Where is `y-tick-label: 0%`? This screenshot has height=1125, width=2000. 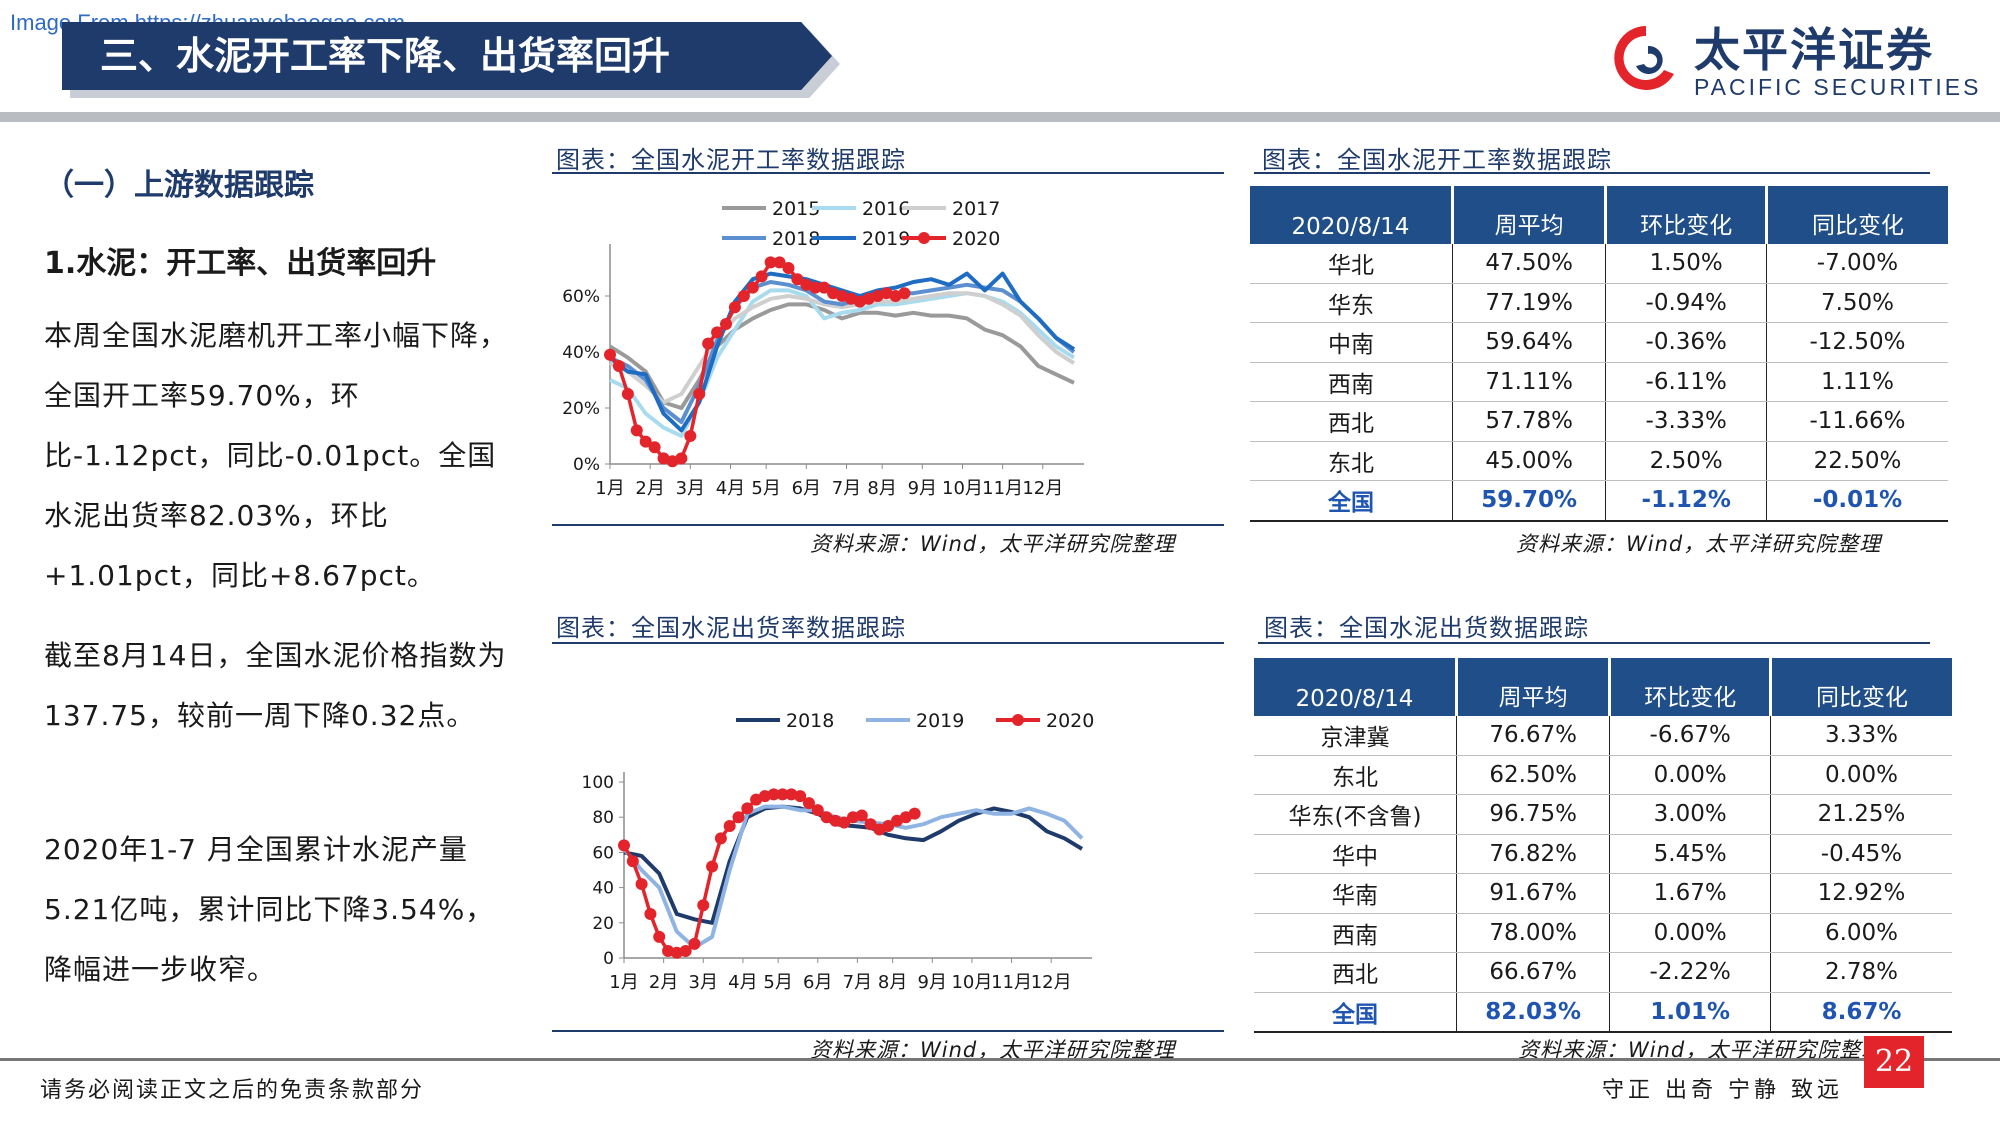
y-tick-label: 0% is located at coordinates (586, 465).